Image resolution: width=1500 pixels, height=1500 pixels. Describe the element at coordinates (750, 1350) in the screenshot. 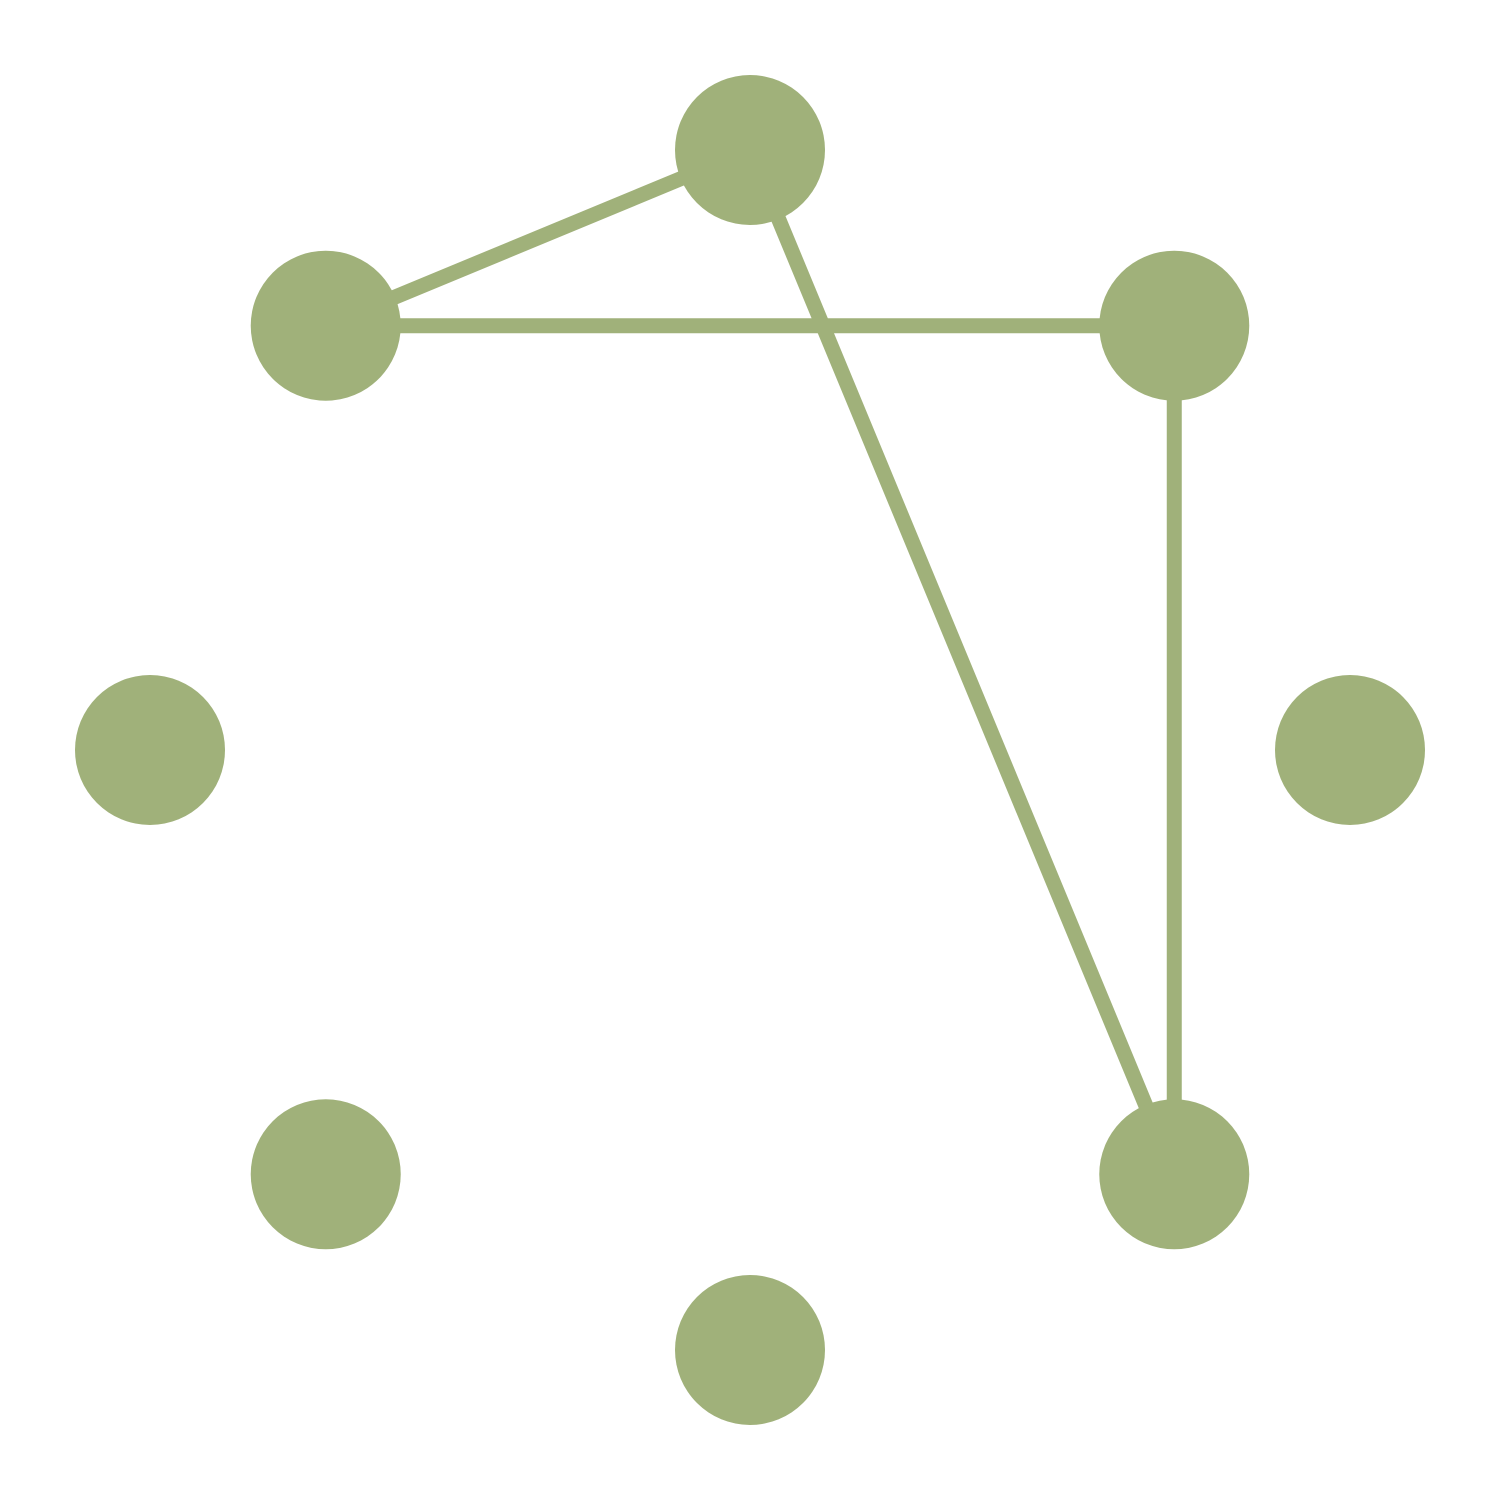

I see `node-n4` at that location.